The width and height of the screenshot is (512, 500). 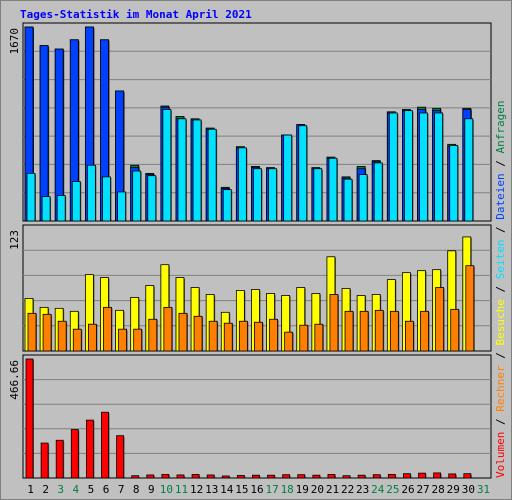 What do you see at coordinates (500, 126) in the screenshot?
I see `legend-entry: Anfragen` at bounding box center [500, 126].